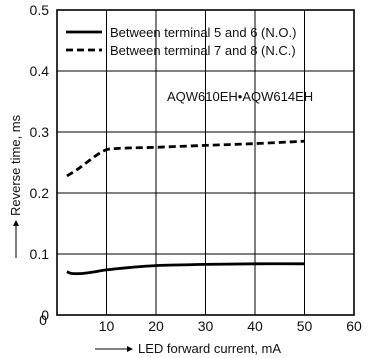 Image resolution: width=368 pixels, height=358 pixels. I want to click on x-tick-label: 40, so click(255, 326).